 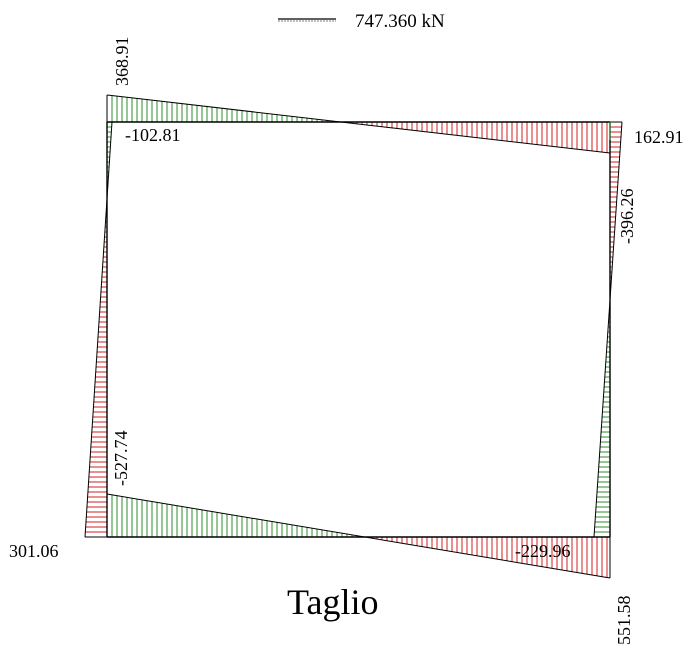 What do you see at coordinates (543, 551) in the screenshot?
I see `value-label-bottom-right-inner: -229.96` at bounding box center [543, 551].